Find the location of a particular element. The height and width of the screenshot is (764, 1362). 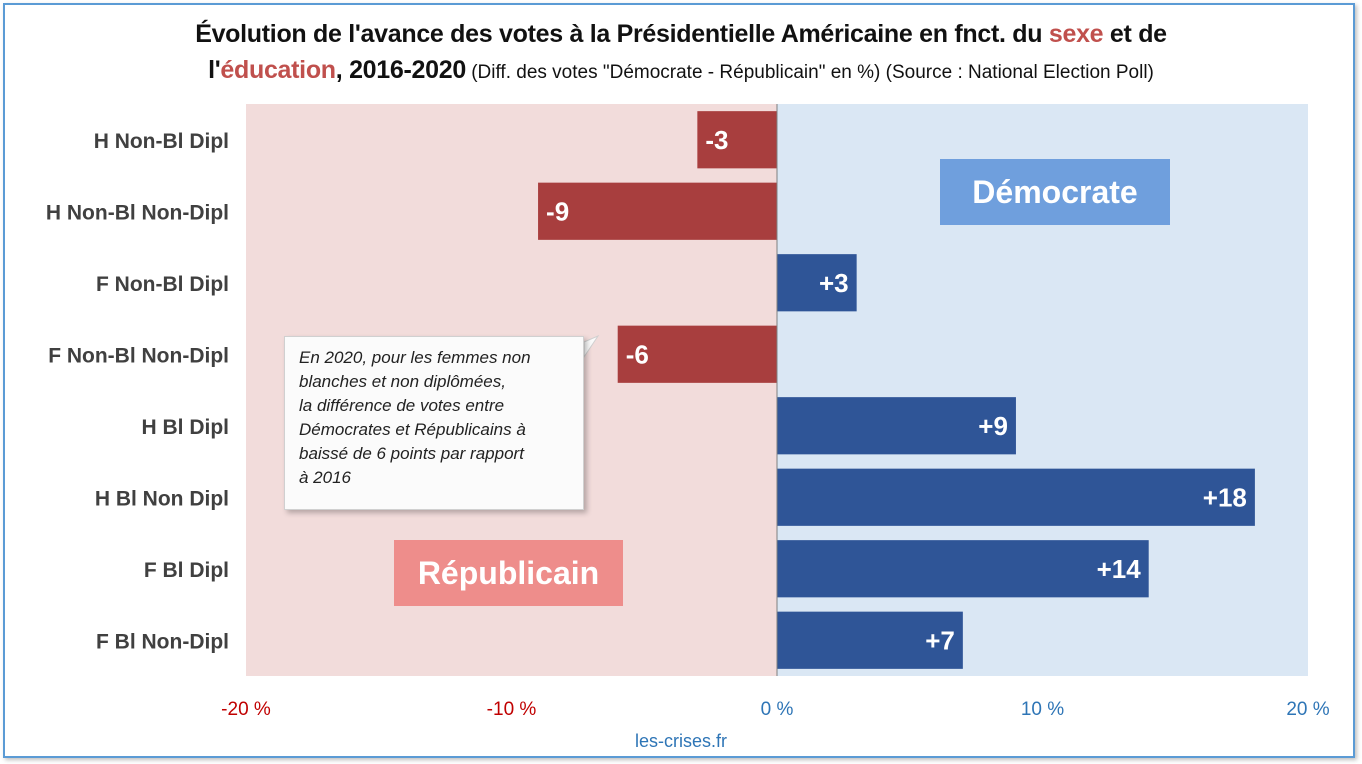

source-footer: les-crises.fr is located at coordinates (680, 741).